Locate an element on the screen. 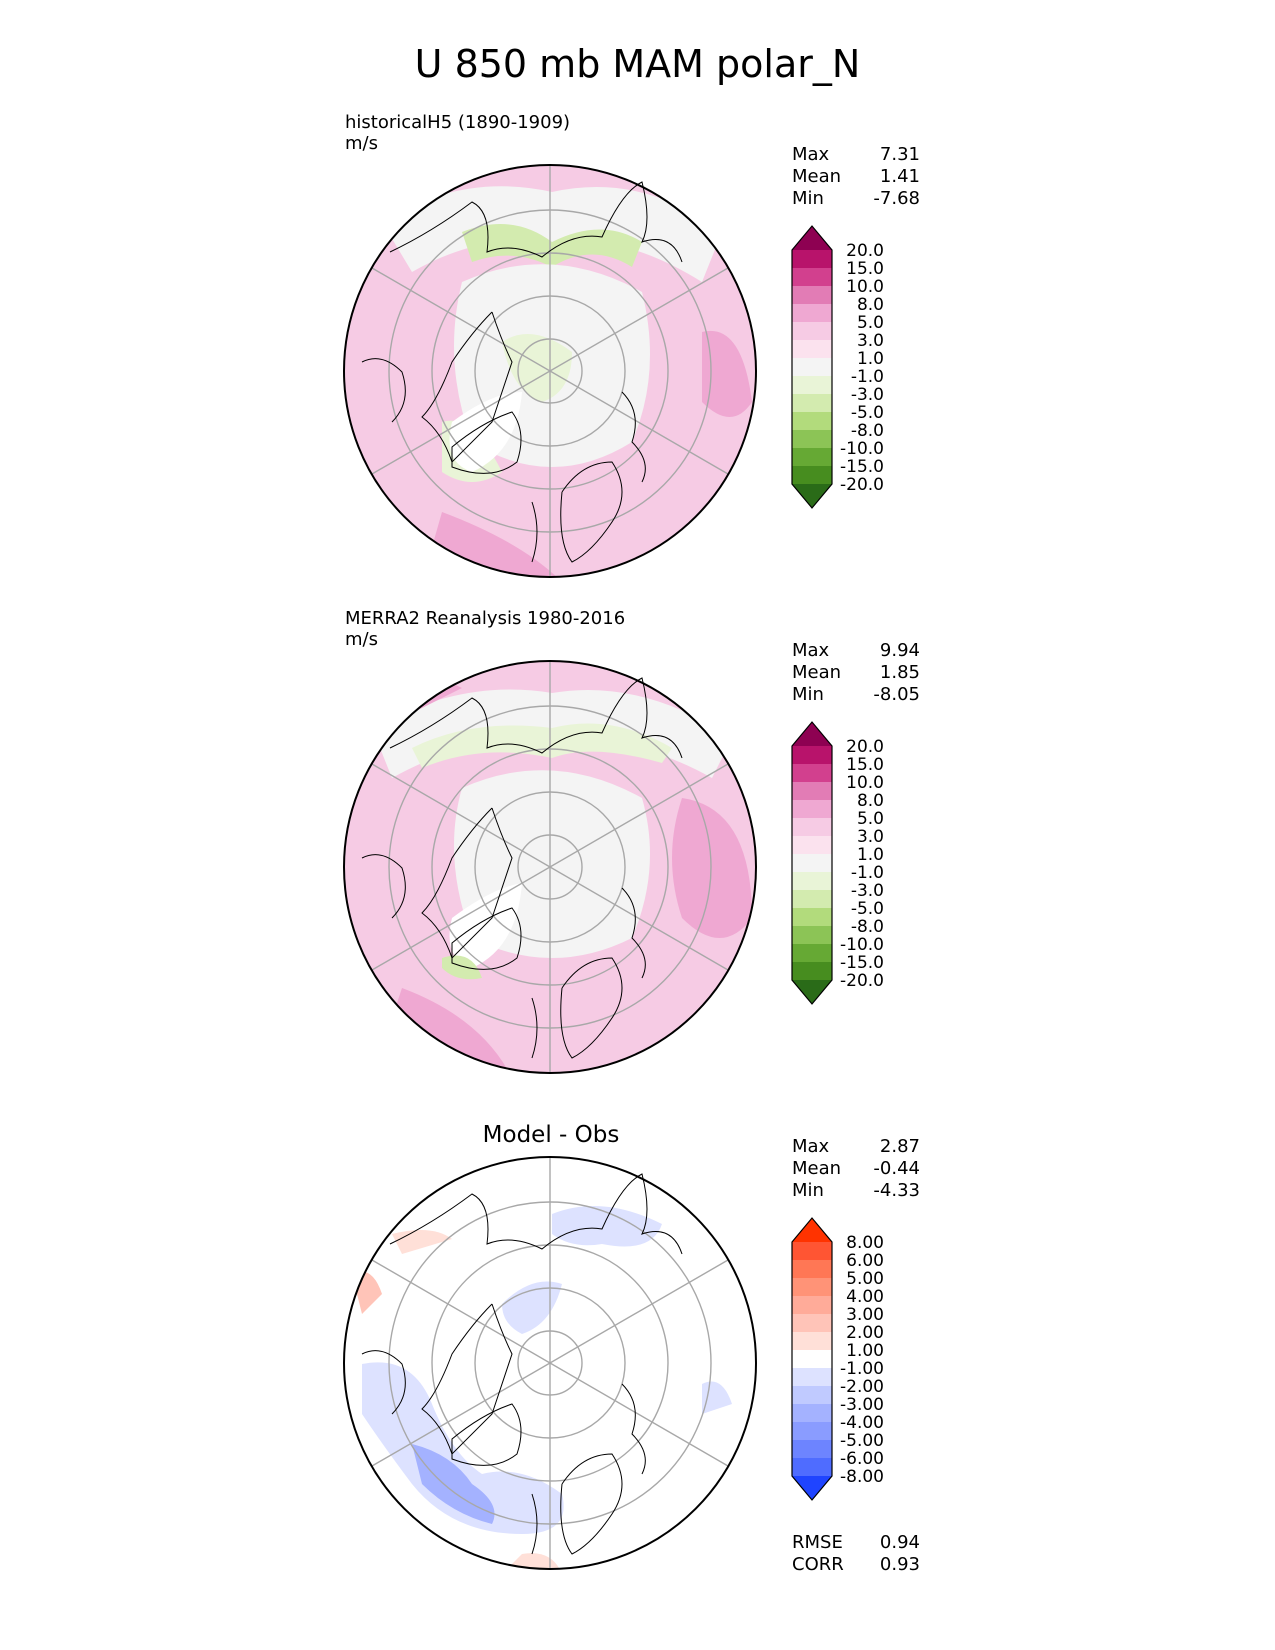  stat-corr: CORR 0.93 is located at coordinates (856, 1565).